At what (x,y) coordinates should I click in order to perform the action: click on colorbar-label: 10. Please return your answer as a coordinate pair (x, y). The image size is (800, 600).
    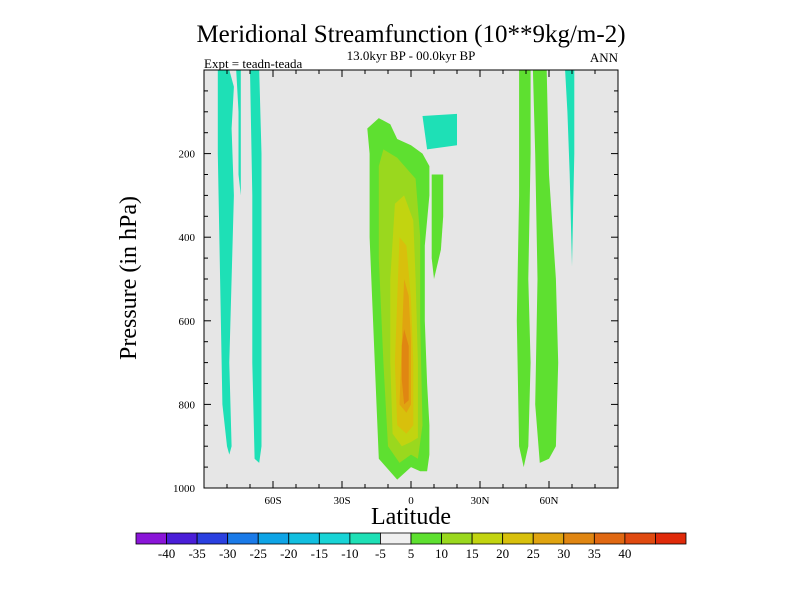
    Looking at the image, I should click on (441, 553).